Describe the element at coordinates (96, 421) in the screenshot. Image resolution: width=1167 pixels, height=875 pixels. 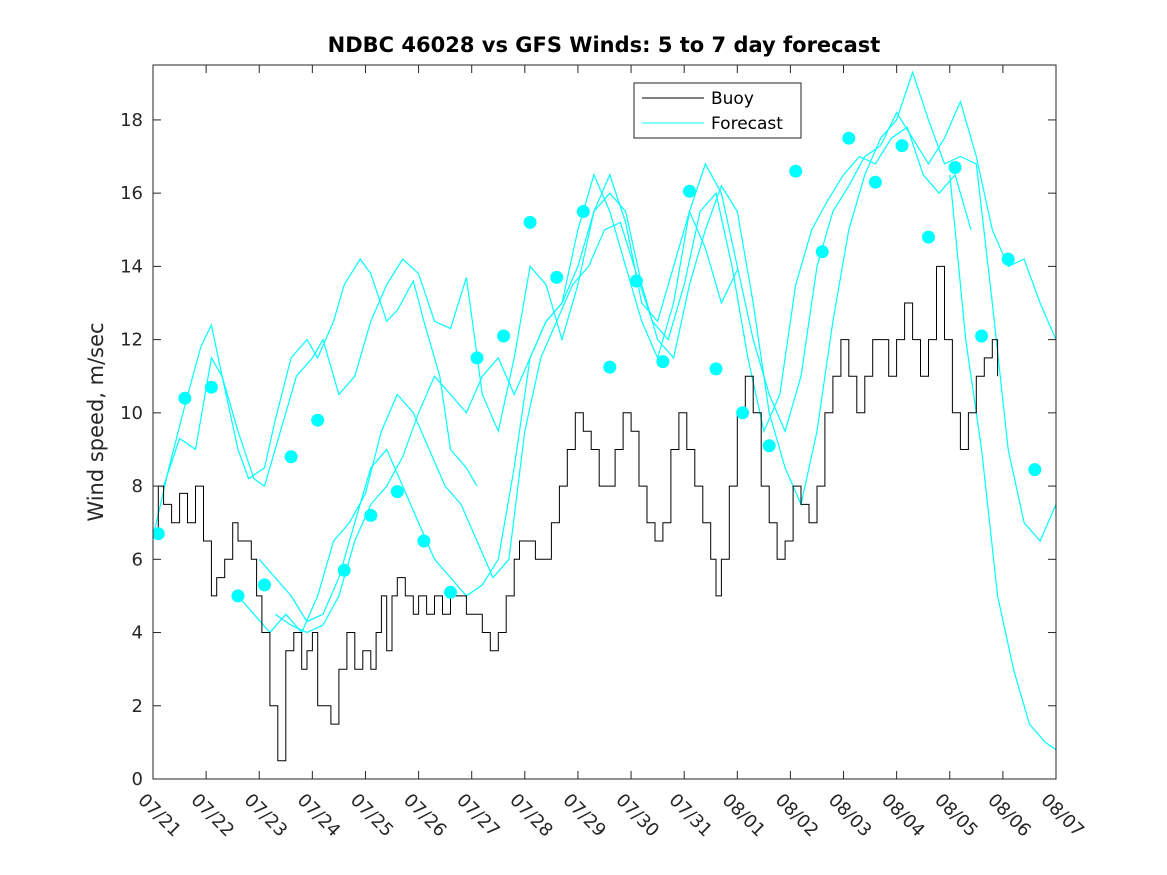
I see `y-axis-label: Wind speed, m/sec` at that location.